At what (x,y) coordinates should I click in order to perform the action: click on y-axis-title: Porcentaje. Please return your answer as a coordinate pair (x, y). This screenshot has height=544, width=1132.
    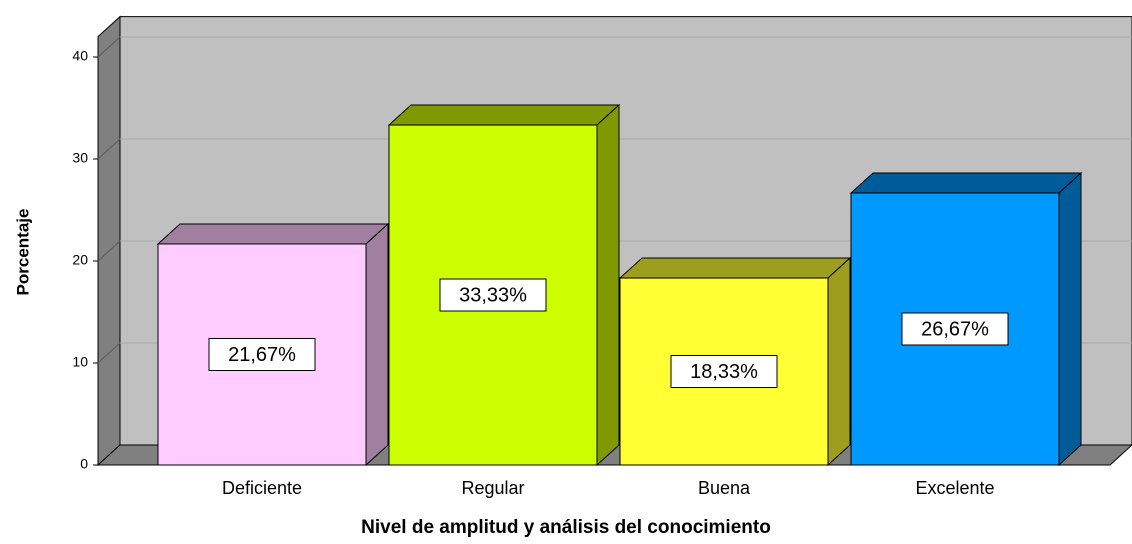
    Looking at the image, I should click on (22, 252).